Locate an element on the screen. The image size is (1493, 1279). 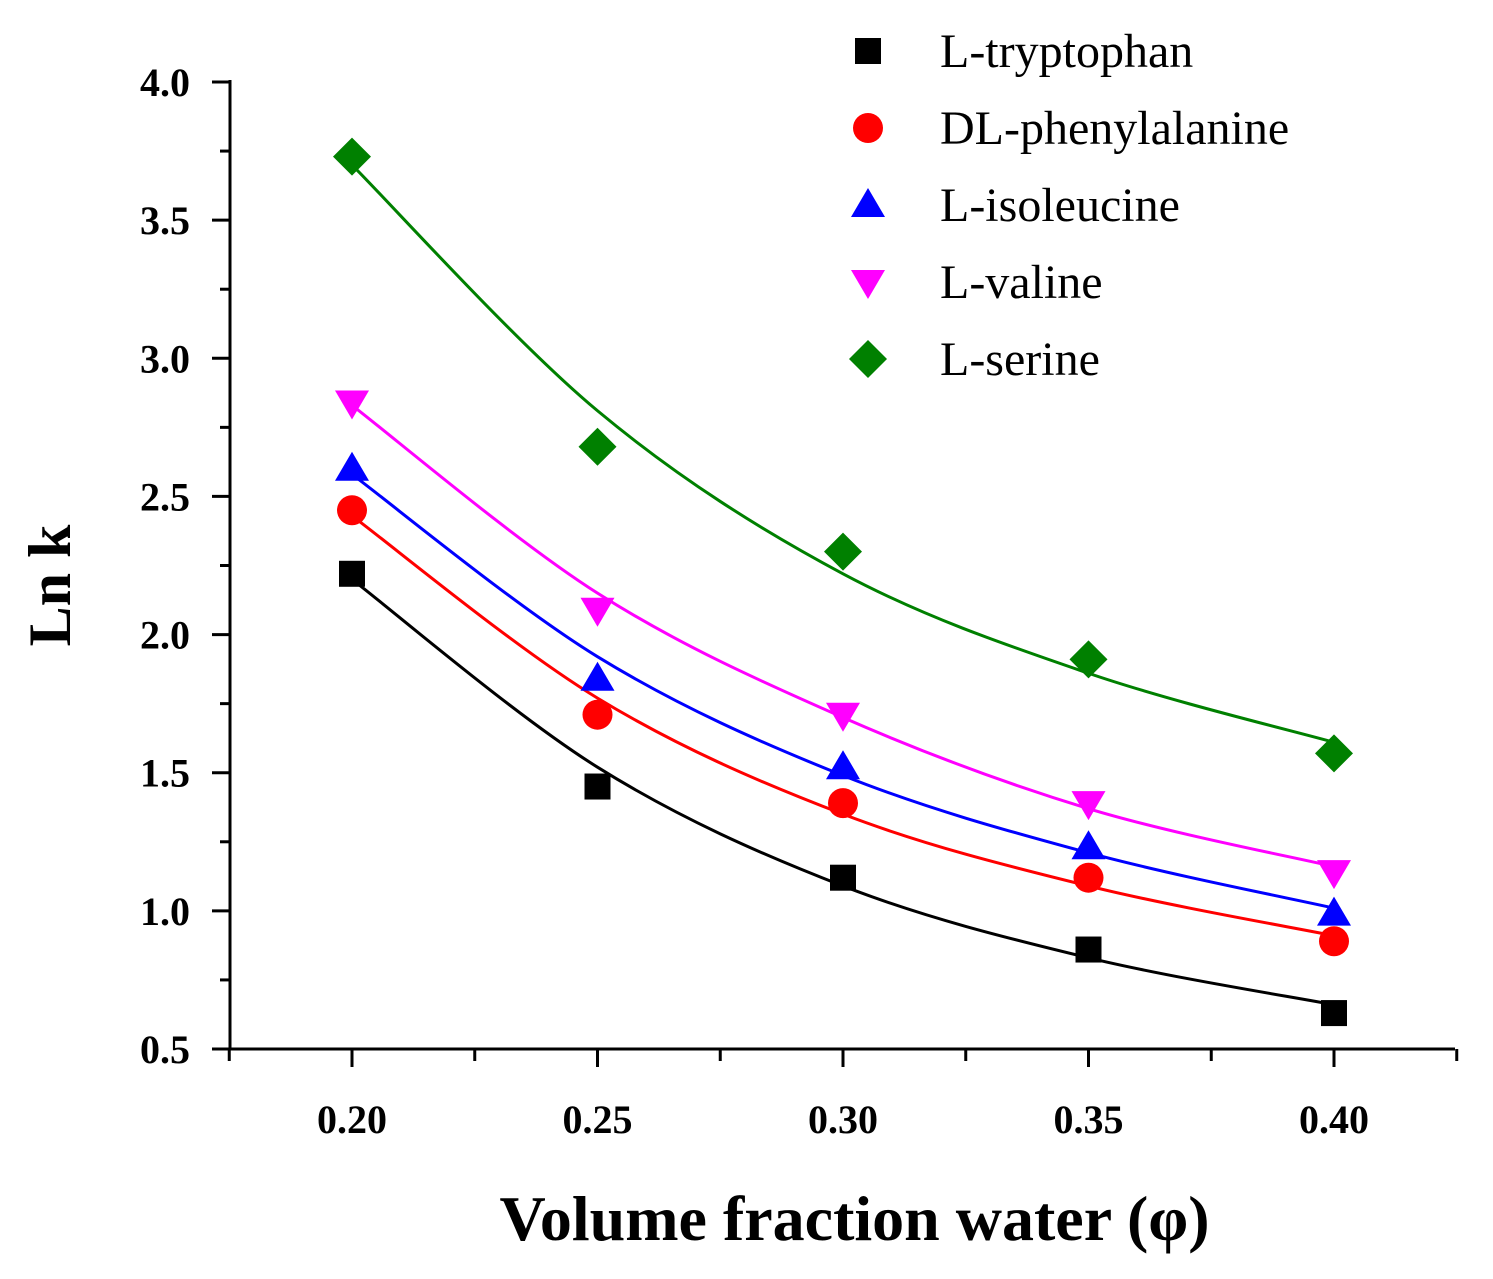
x-tick-label: 0.40 is located at coordinates (1334, 1119).